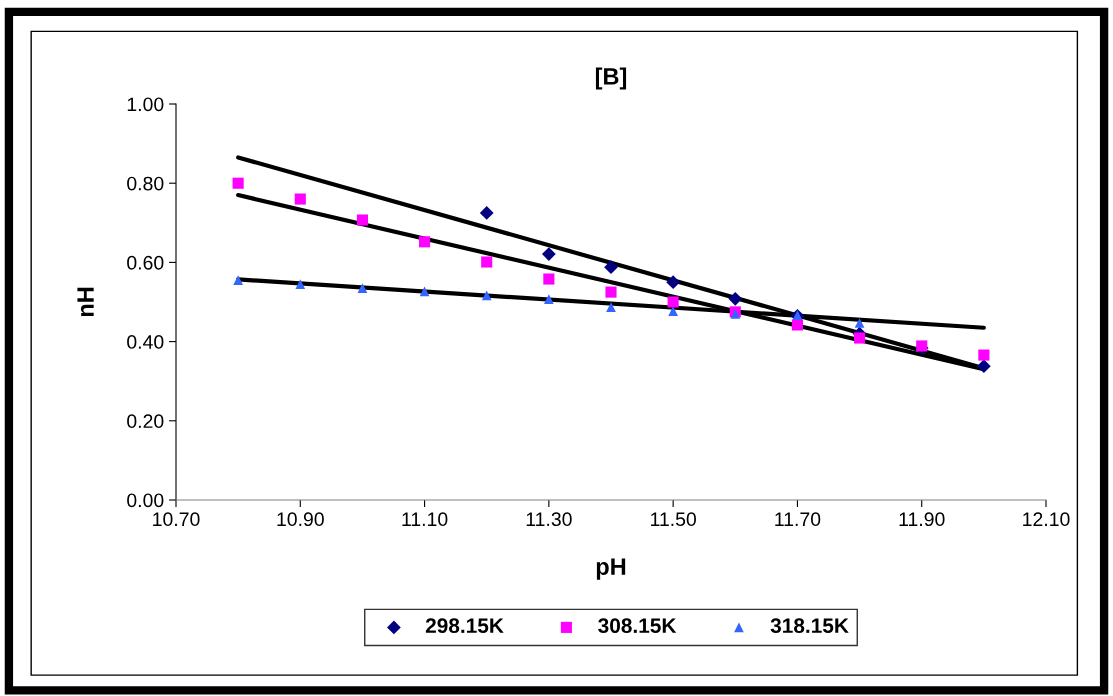  Describe the element at coordinates (145, 104) in the screenshot. I see `y-tick-label: 1.00` at that location.